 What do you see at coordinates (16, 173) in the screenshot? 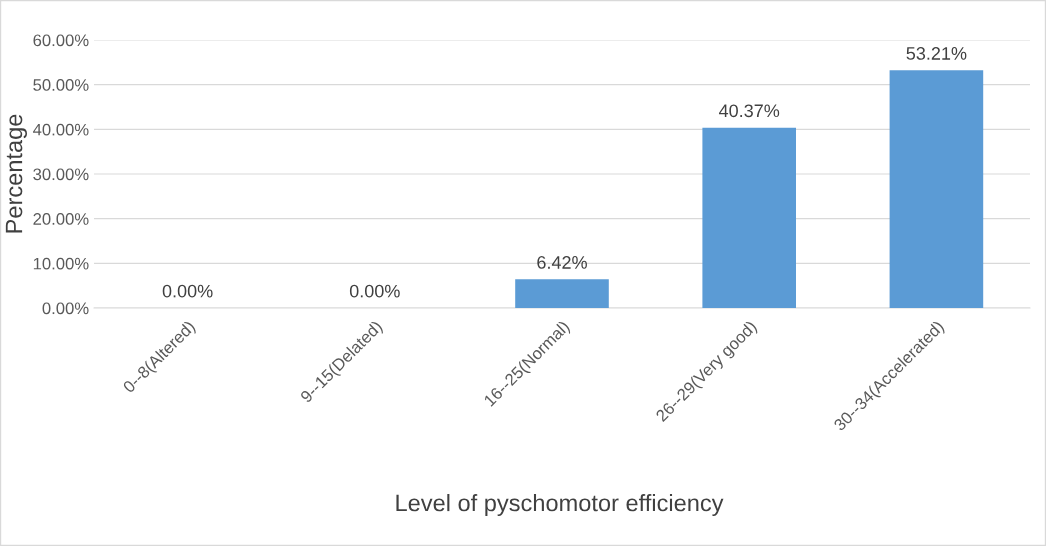
I see `y-axis-title: Percentage` at bounding box center [16, 173].